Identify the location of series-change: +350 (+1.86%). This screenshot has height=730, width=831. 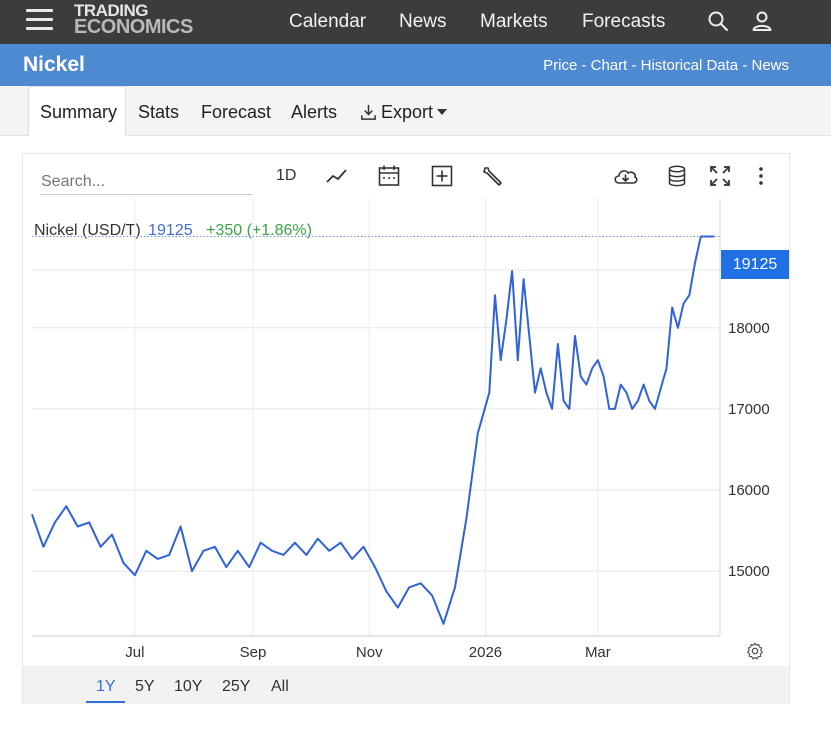
(259, 230).